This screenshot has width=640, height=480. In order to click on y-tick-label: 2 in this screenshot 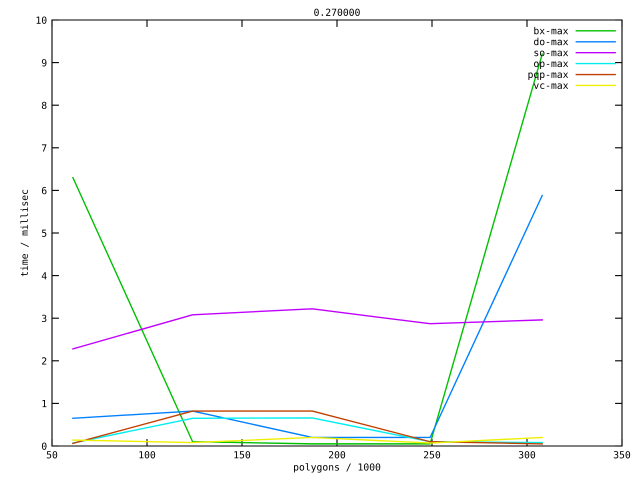, I will do `click(44, 361)`.